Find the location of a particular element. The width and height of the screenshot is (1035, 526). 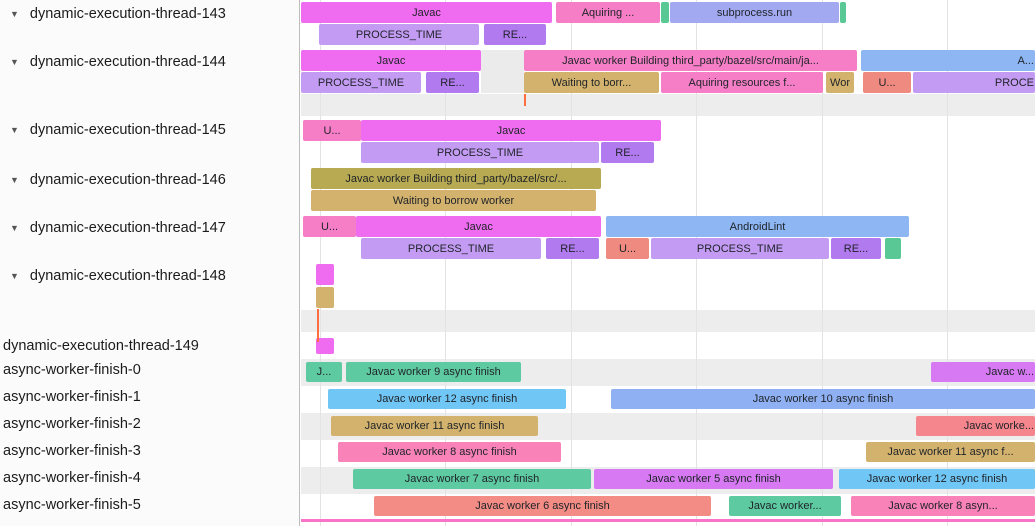

track-name: async-worker-finish-4 is located at coordinates (72, 478).